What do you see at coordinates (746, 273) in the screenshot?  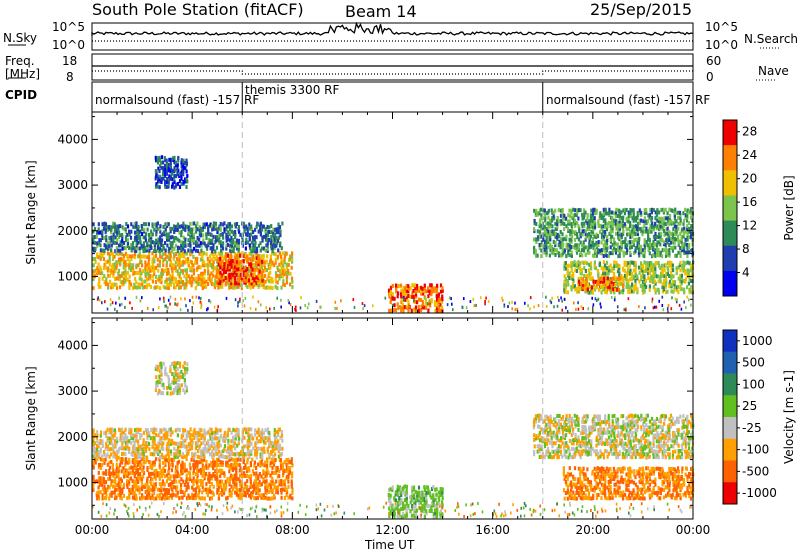 I see `power-panel-colorbar-label-1: 4` at bounding box center [746, 273].